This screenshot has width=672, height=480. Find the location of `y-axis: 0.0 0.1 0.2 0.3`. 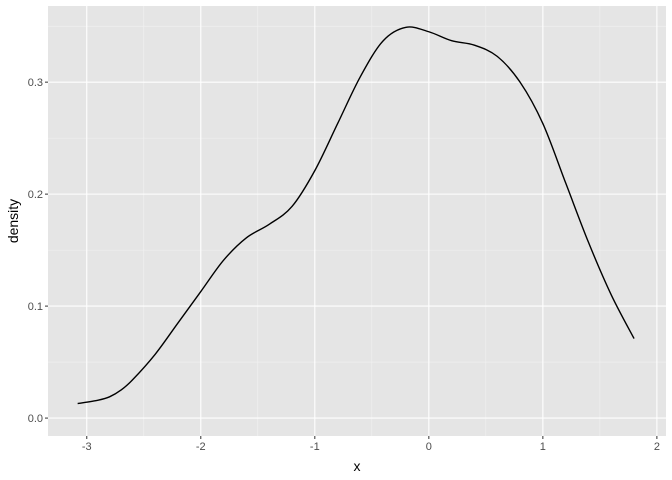

y-axis: 0.0 0.1 0.2 0.3 is located at coordinates (38, 251).